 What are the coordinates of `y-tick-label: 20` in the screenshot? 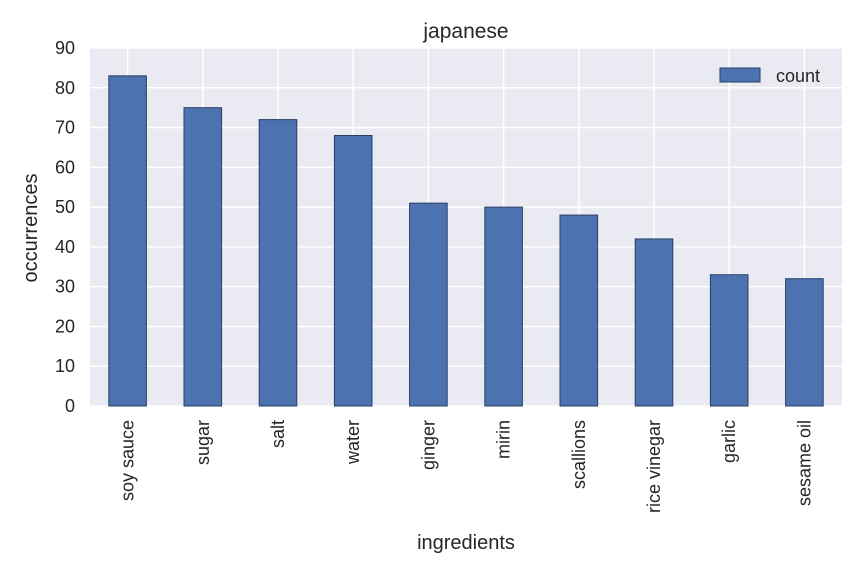 It's located at (65, 326).